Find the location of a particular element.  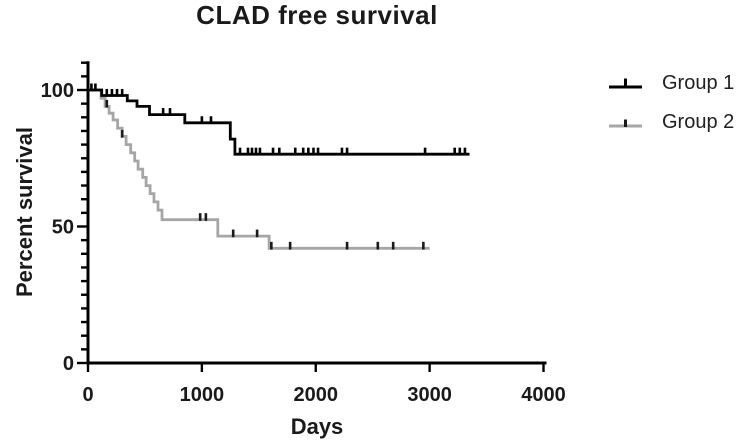

x-tick-label: 4000 is located at coordinates (543, 395).